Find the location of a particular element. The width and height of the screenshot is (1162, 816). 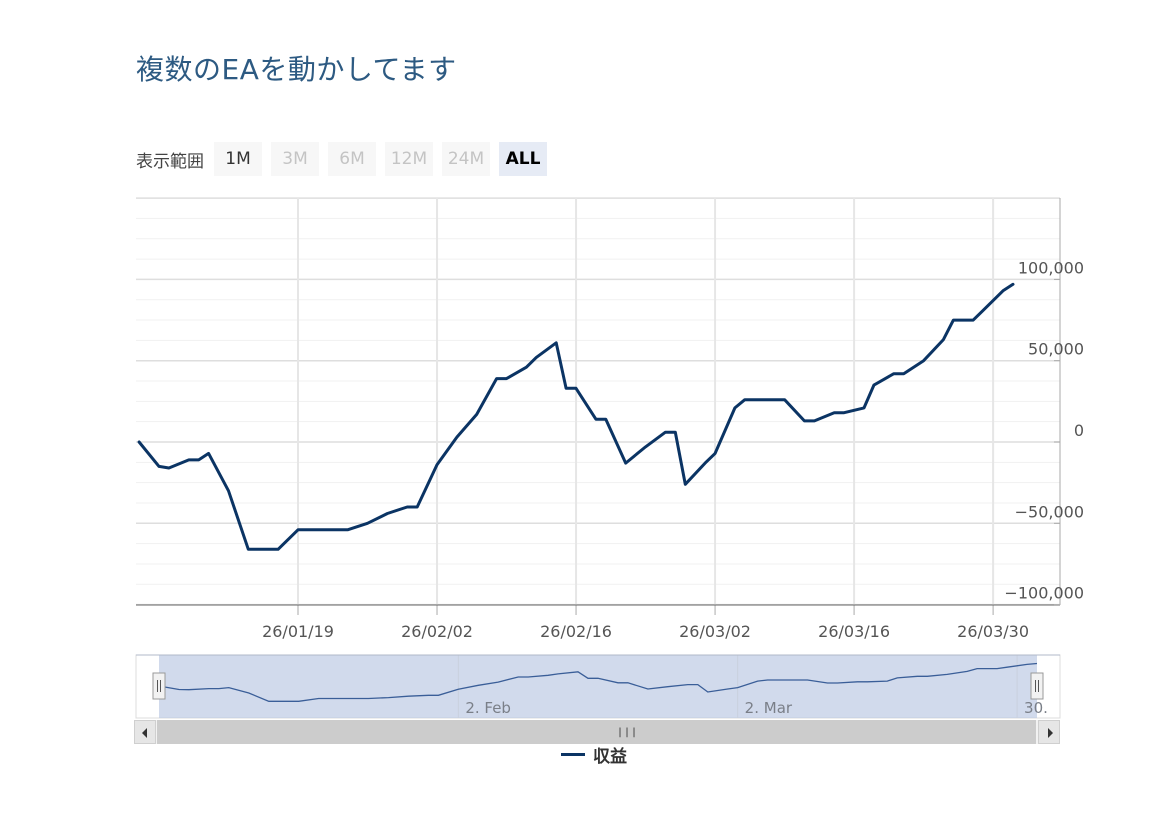

x-tick-label: 26/02/02 is located at coordinates (437, 631).